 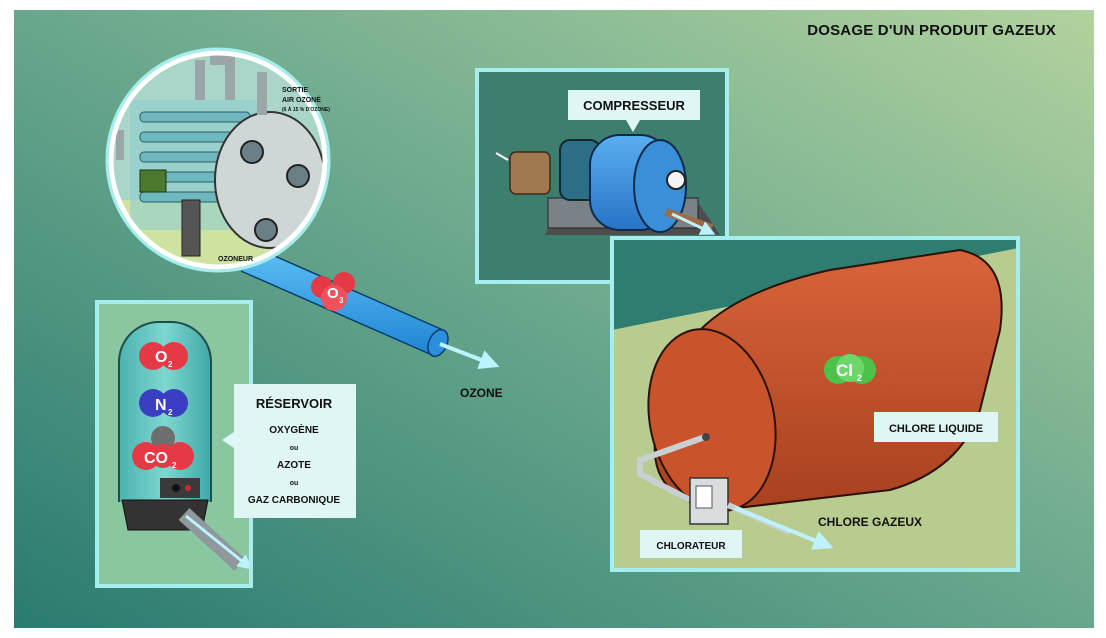 What do you see at coordinates (859, 378) in the screenshot?
I see `cl2-sub: 2` at bounding box center [859, 378].